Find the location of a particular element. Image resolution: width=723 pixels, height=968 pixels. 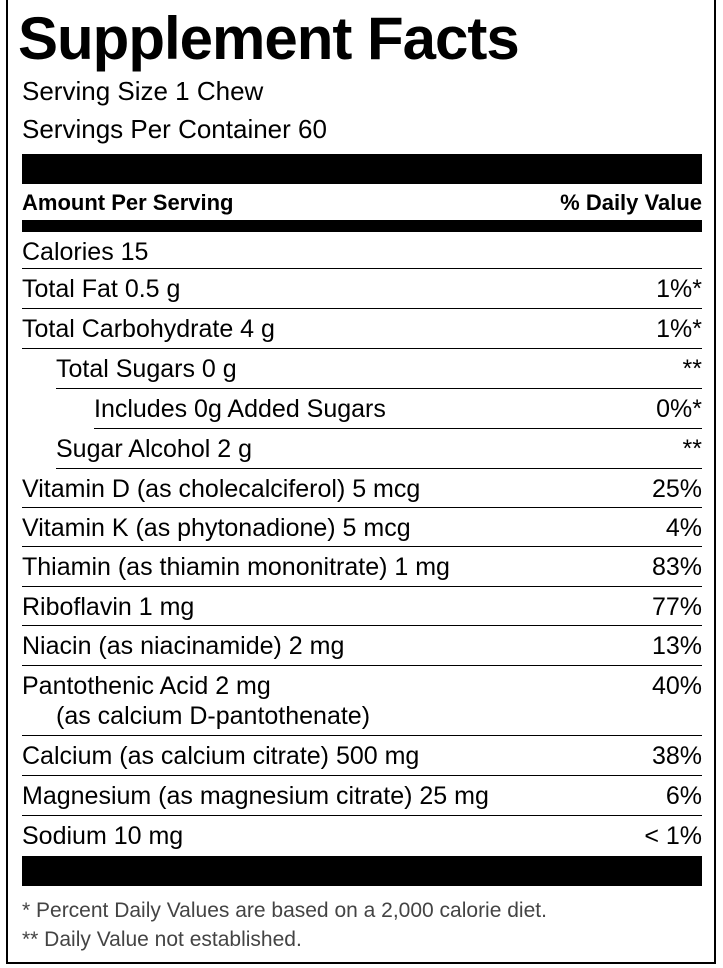

nutrient-row: Total Fat 0.5 g 1%* is located at coordinates (362, 289).